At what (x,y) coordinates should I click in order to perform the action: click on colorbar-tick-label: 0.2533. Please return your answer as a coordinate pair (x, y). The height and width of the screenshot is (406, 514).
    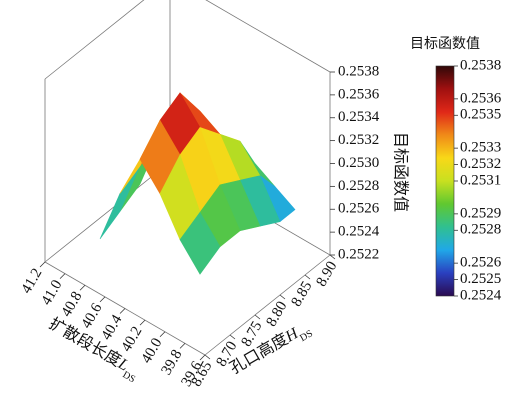
    Looking at the image, I should click on (480, 148).